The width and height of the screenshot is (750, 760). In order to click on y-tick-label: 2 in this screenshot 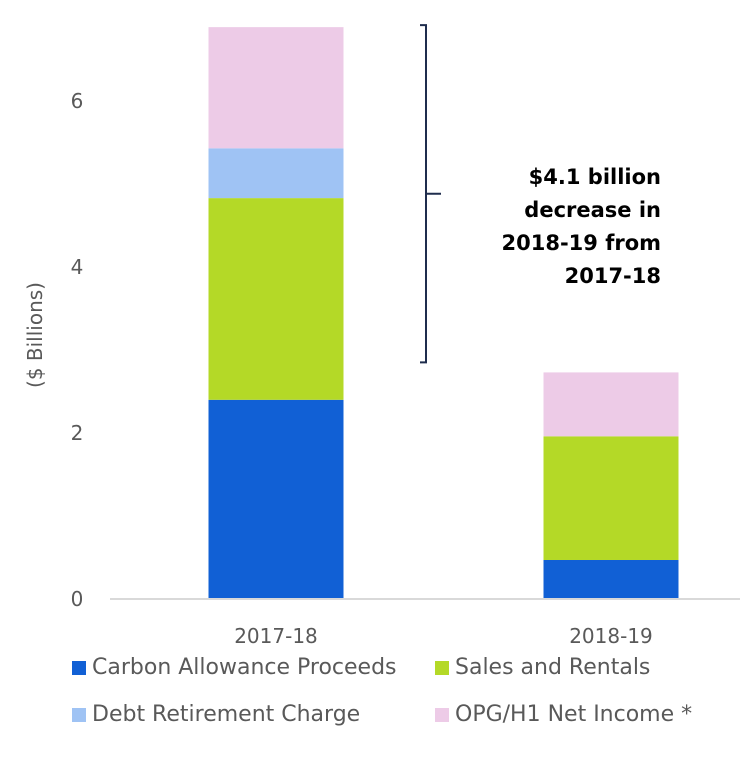, I will do `click(77, 433)`.